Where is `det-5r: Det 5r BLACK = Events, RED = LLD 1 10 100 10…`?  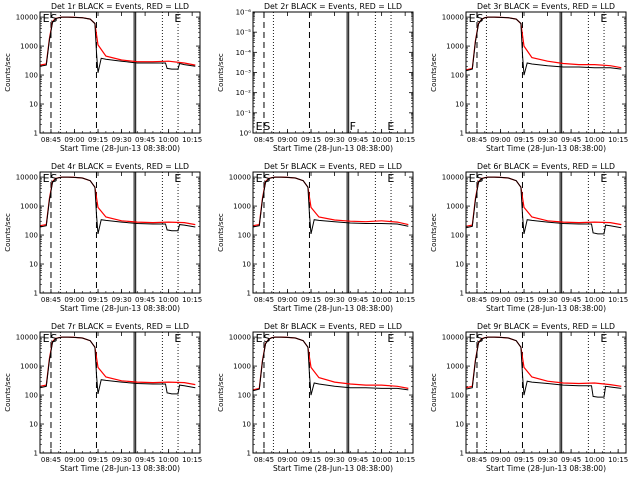 det-5r: Det 5r BLACK = Events, RED = LLD 1 10 100 10… is located at coordinates (316, 237).